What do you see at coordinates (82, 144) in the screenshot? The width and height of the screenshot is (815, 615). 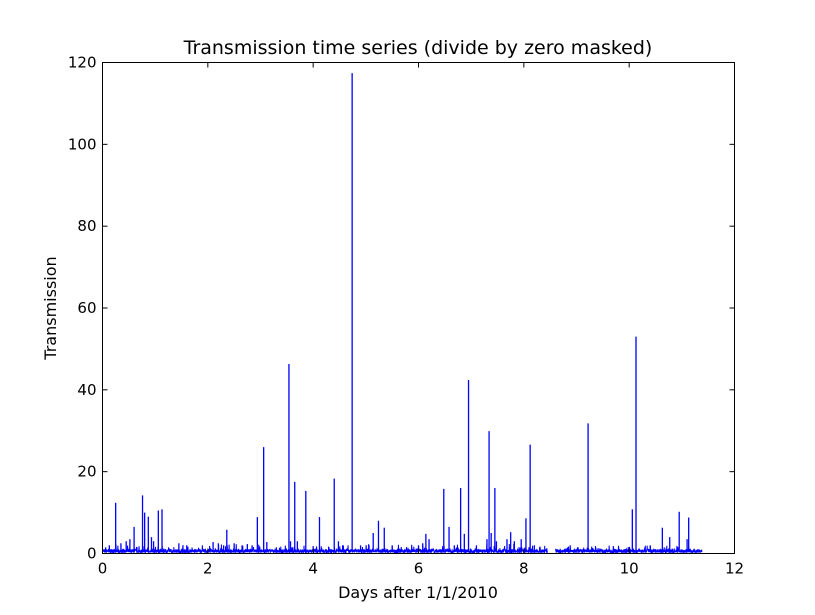 I see `y-tick-label: 100` at bounding box center [82, 144].